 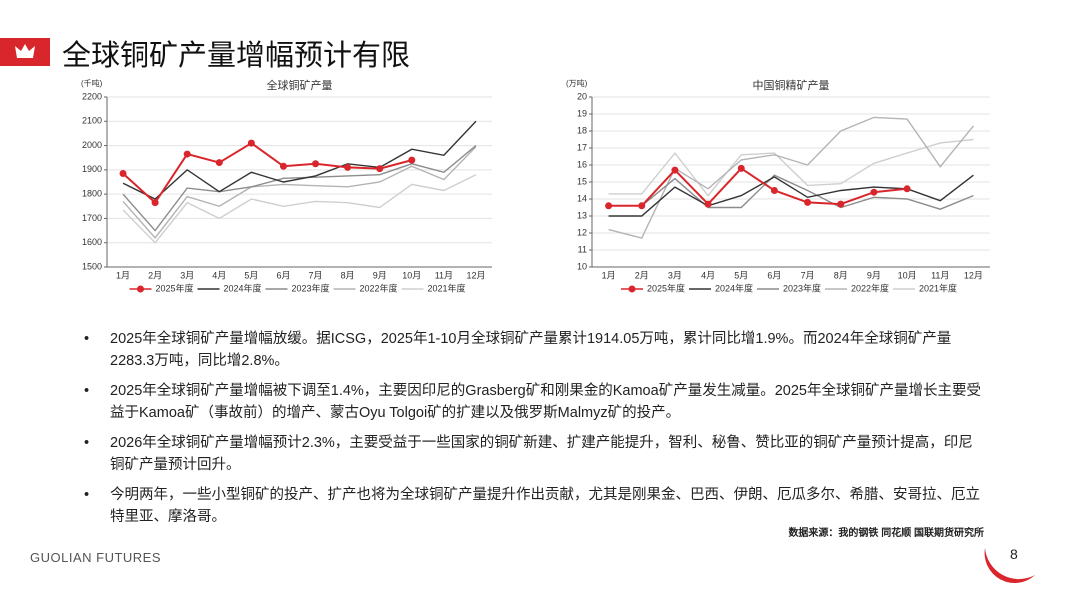 What do you see at coordinates (92, 242) in the screenshot?
I see `y-tick-label: 1600` at bounding box center [92, 242].